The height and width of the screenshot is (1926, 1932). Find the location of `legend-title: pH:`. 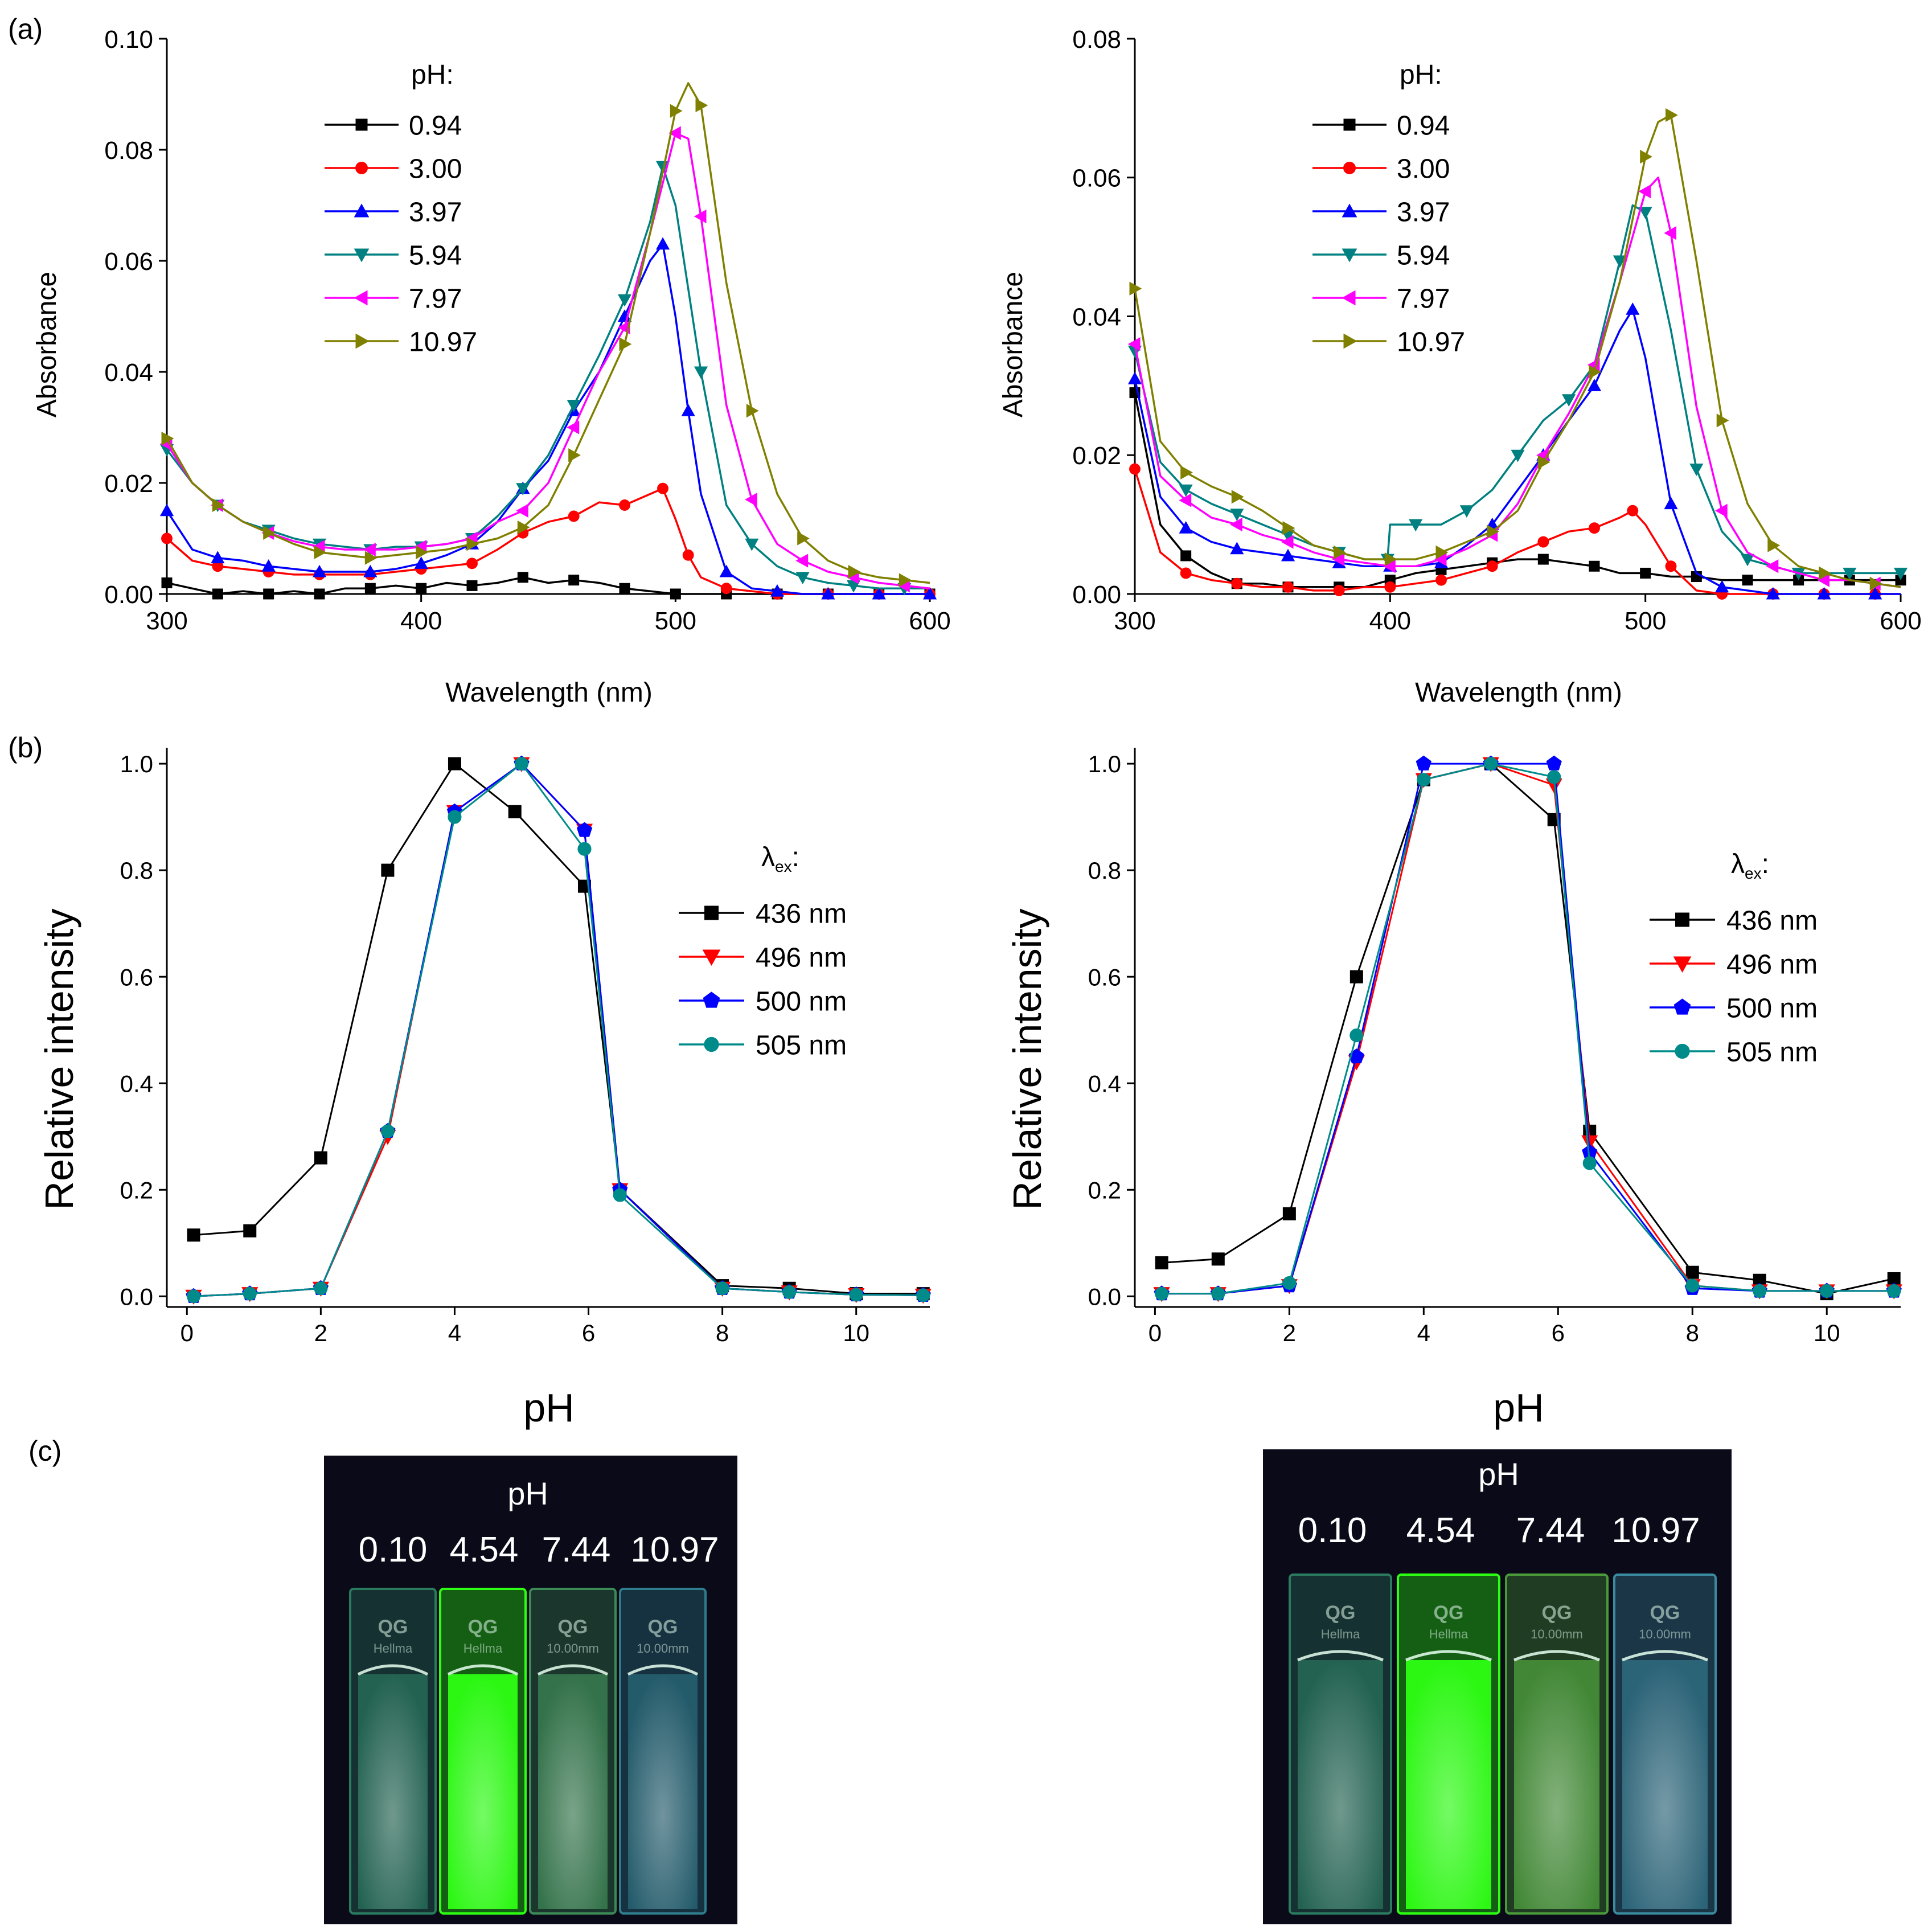

legend-title: pH: is located at coordinates (432, 75).